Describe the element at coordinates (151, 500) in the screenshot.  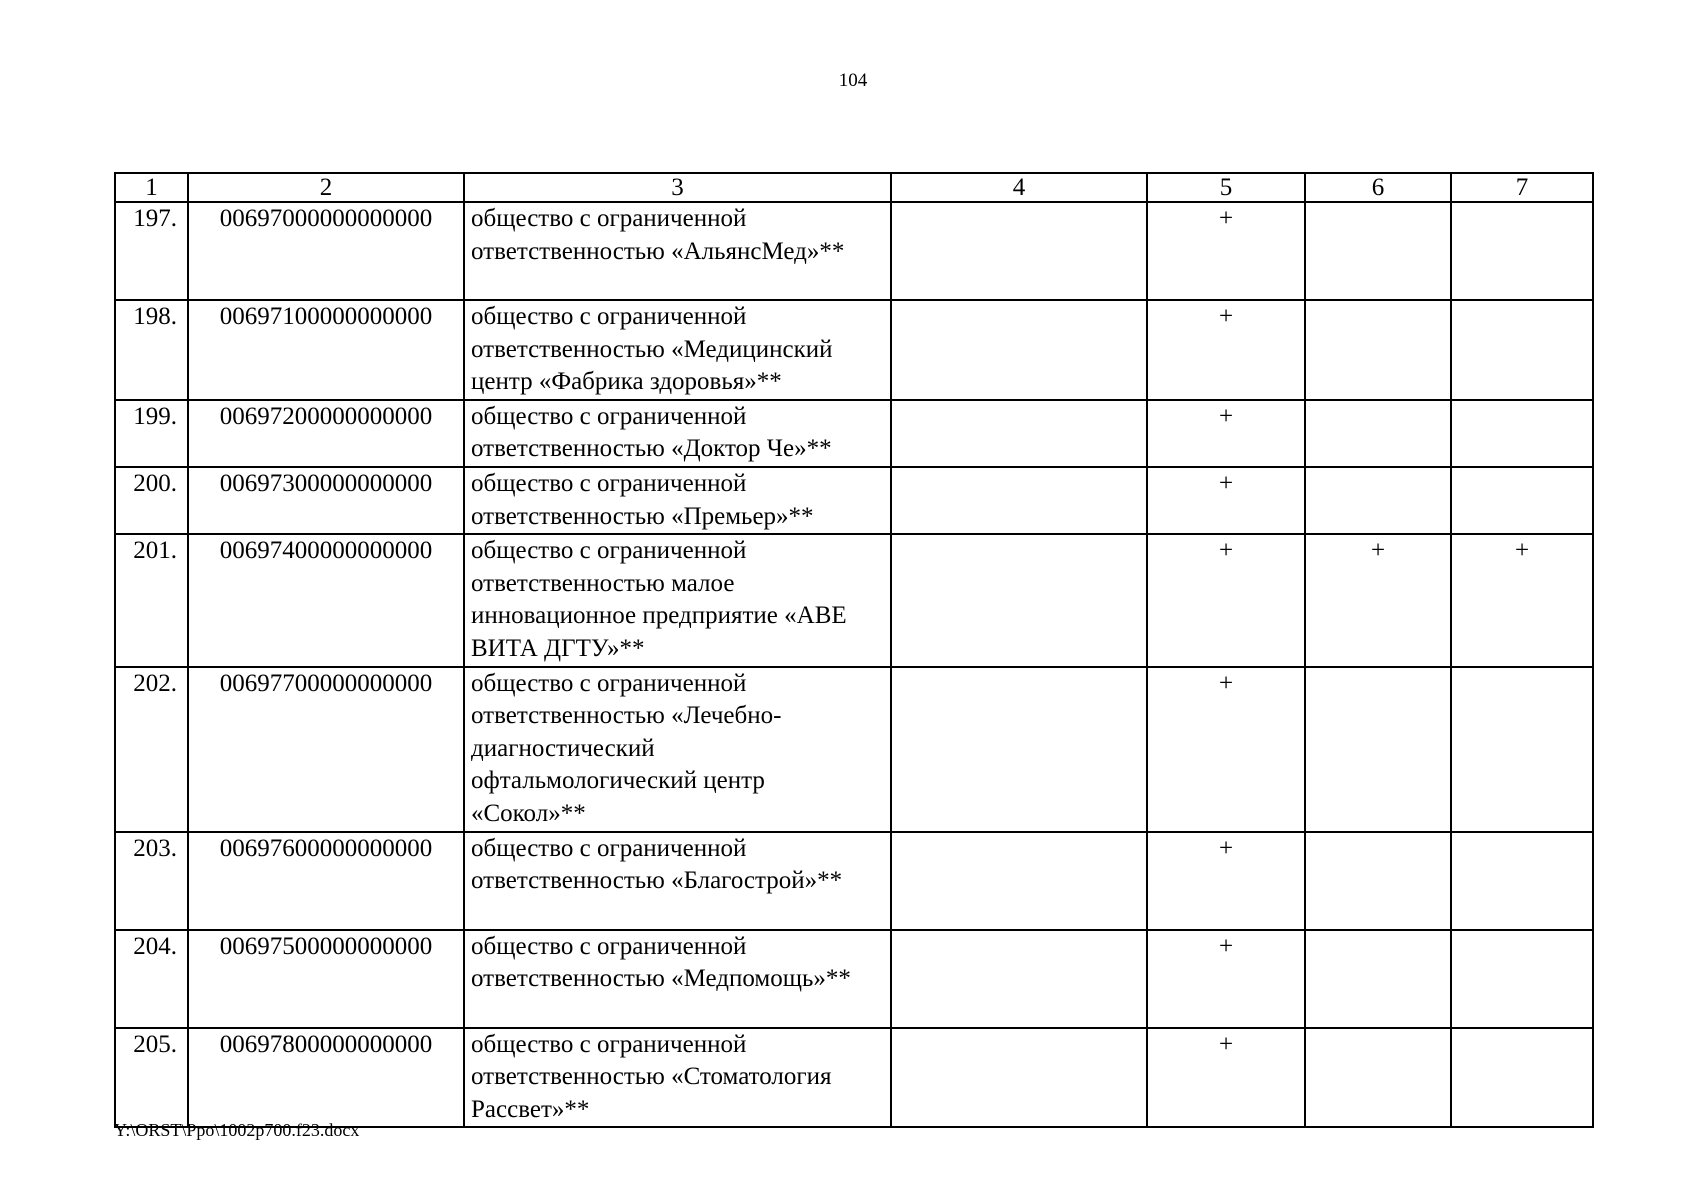
I see `row-number: 200.` at that location.